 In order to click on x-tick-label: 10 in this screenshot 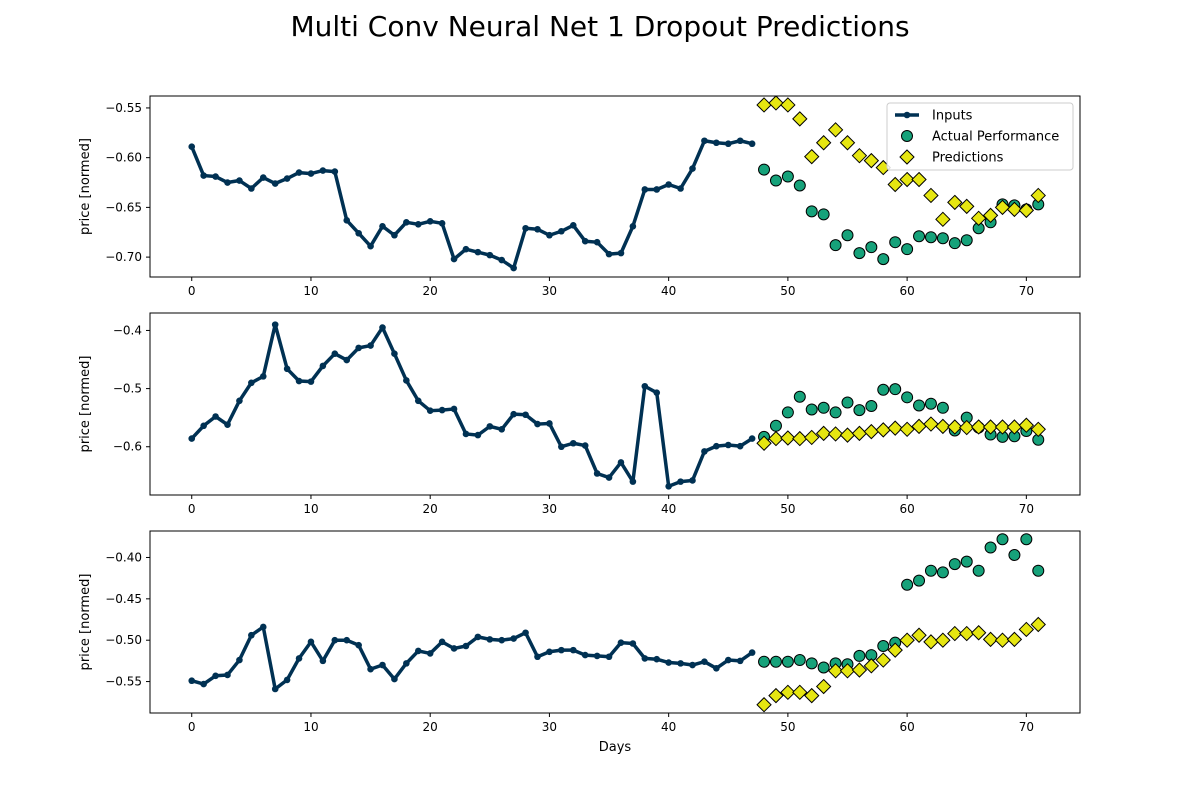, I will do `click(310, 727)`.